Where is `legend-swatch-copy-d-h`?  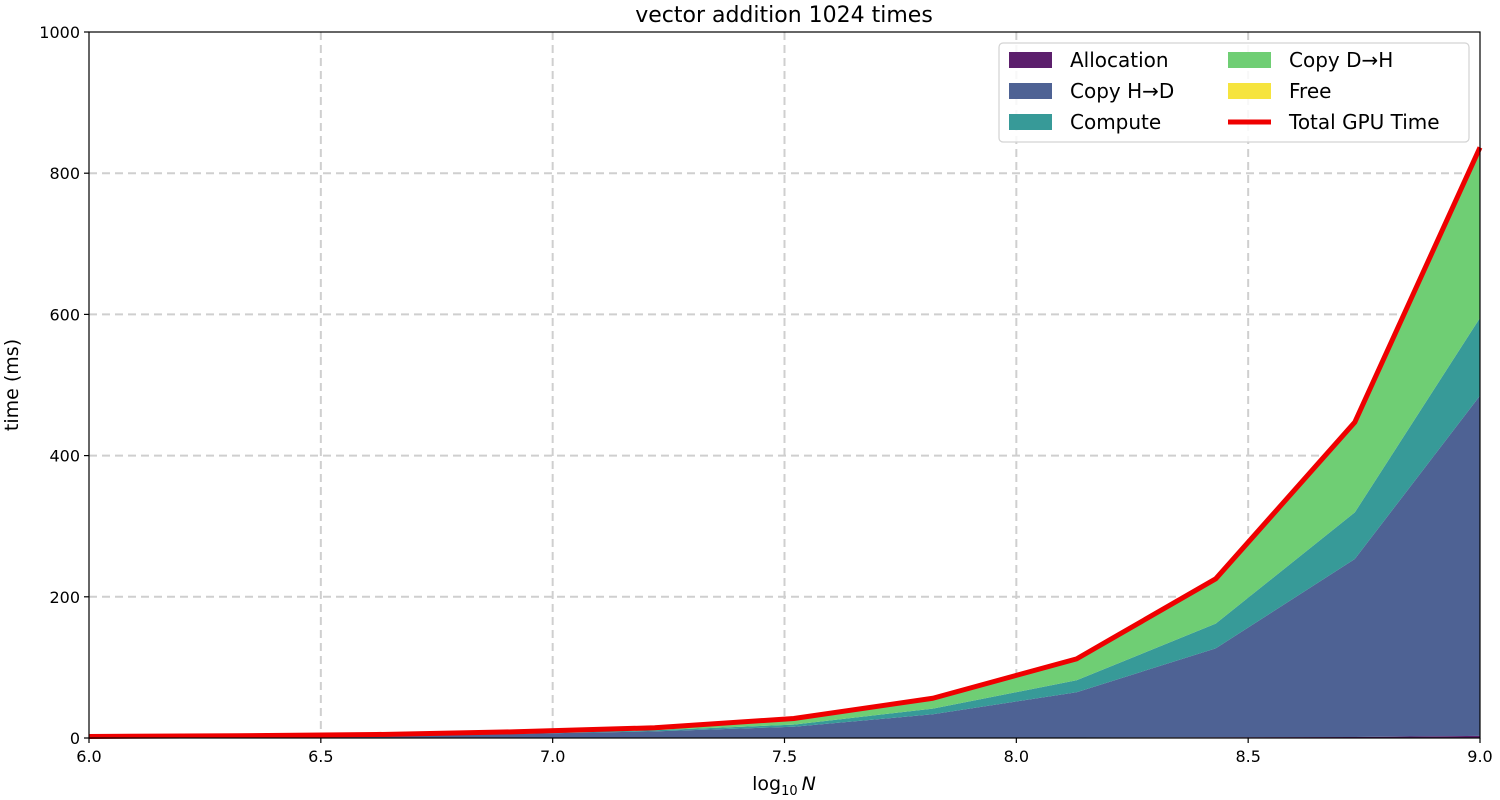 legend-swatch-copy-d-h is located at coordinates (1249, 60).